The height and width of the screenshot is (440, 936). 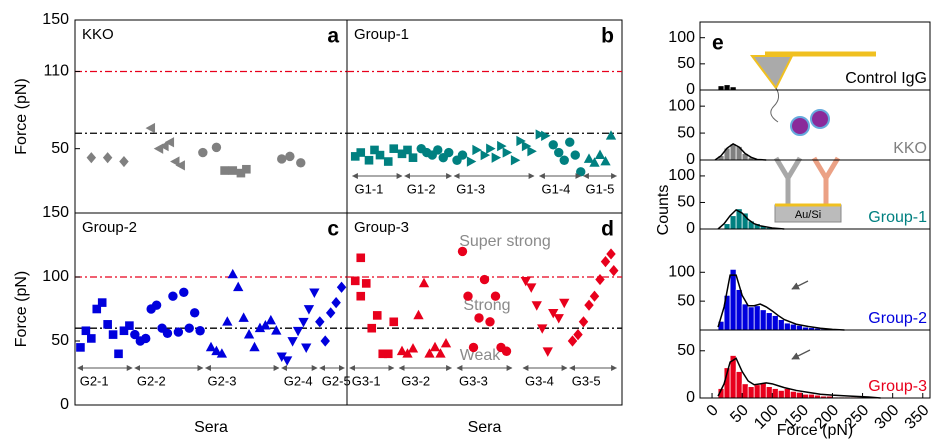 What do you see at coordinates (800, 285) in the screenshot?
I see `annotation-arrow` at bounding box center [800, 285].